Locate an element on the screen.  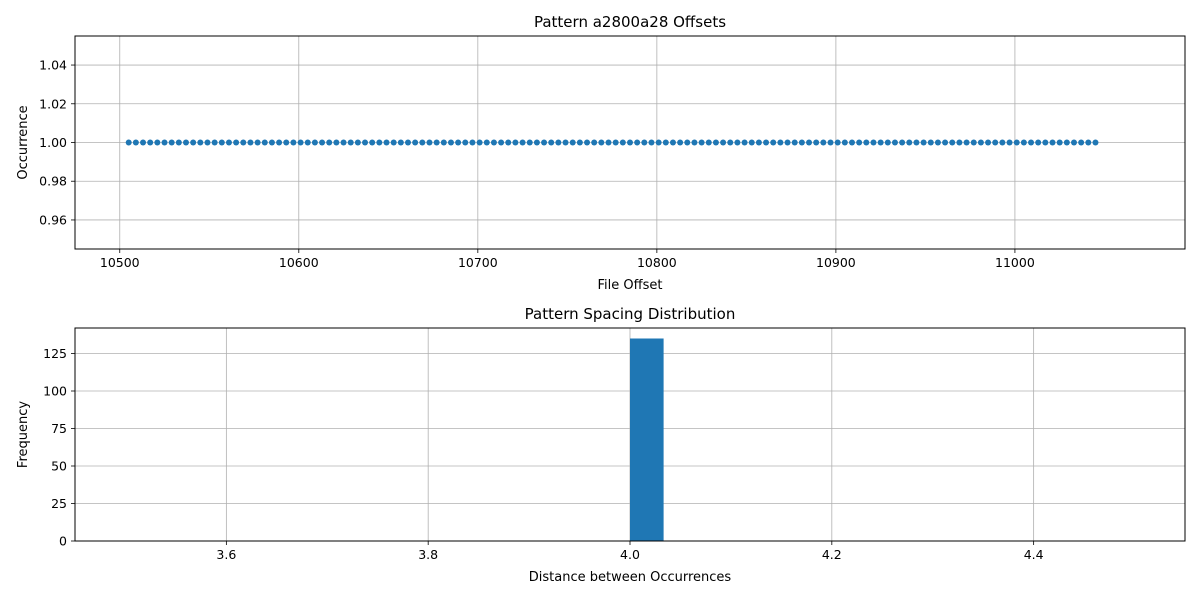
offsets-chart-title: Pattern a2800a28 Offsets is located at coordinates (630, 22).